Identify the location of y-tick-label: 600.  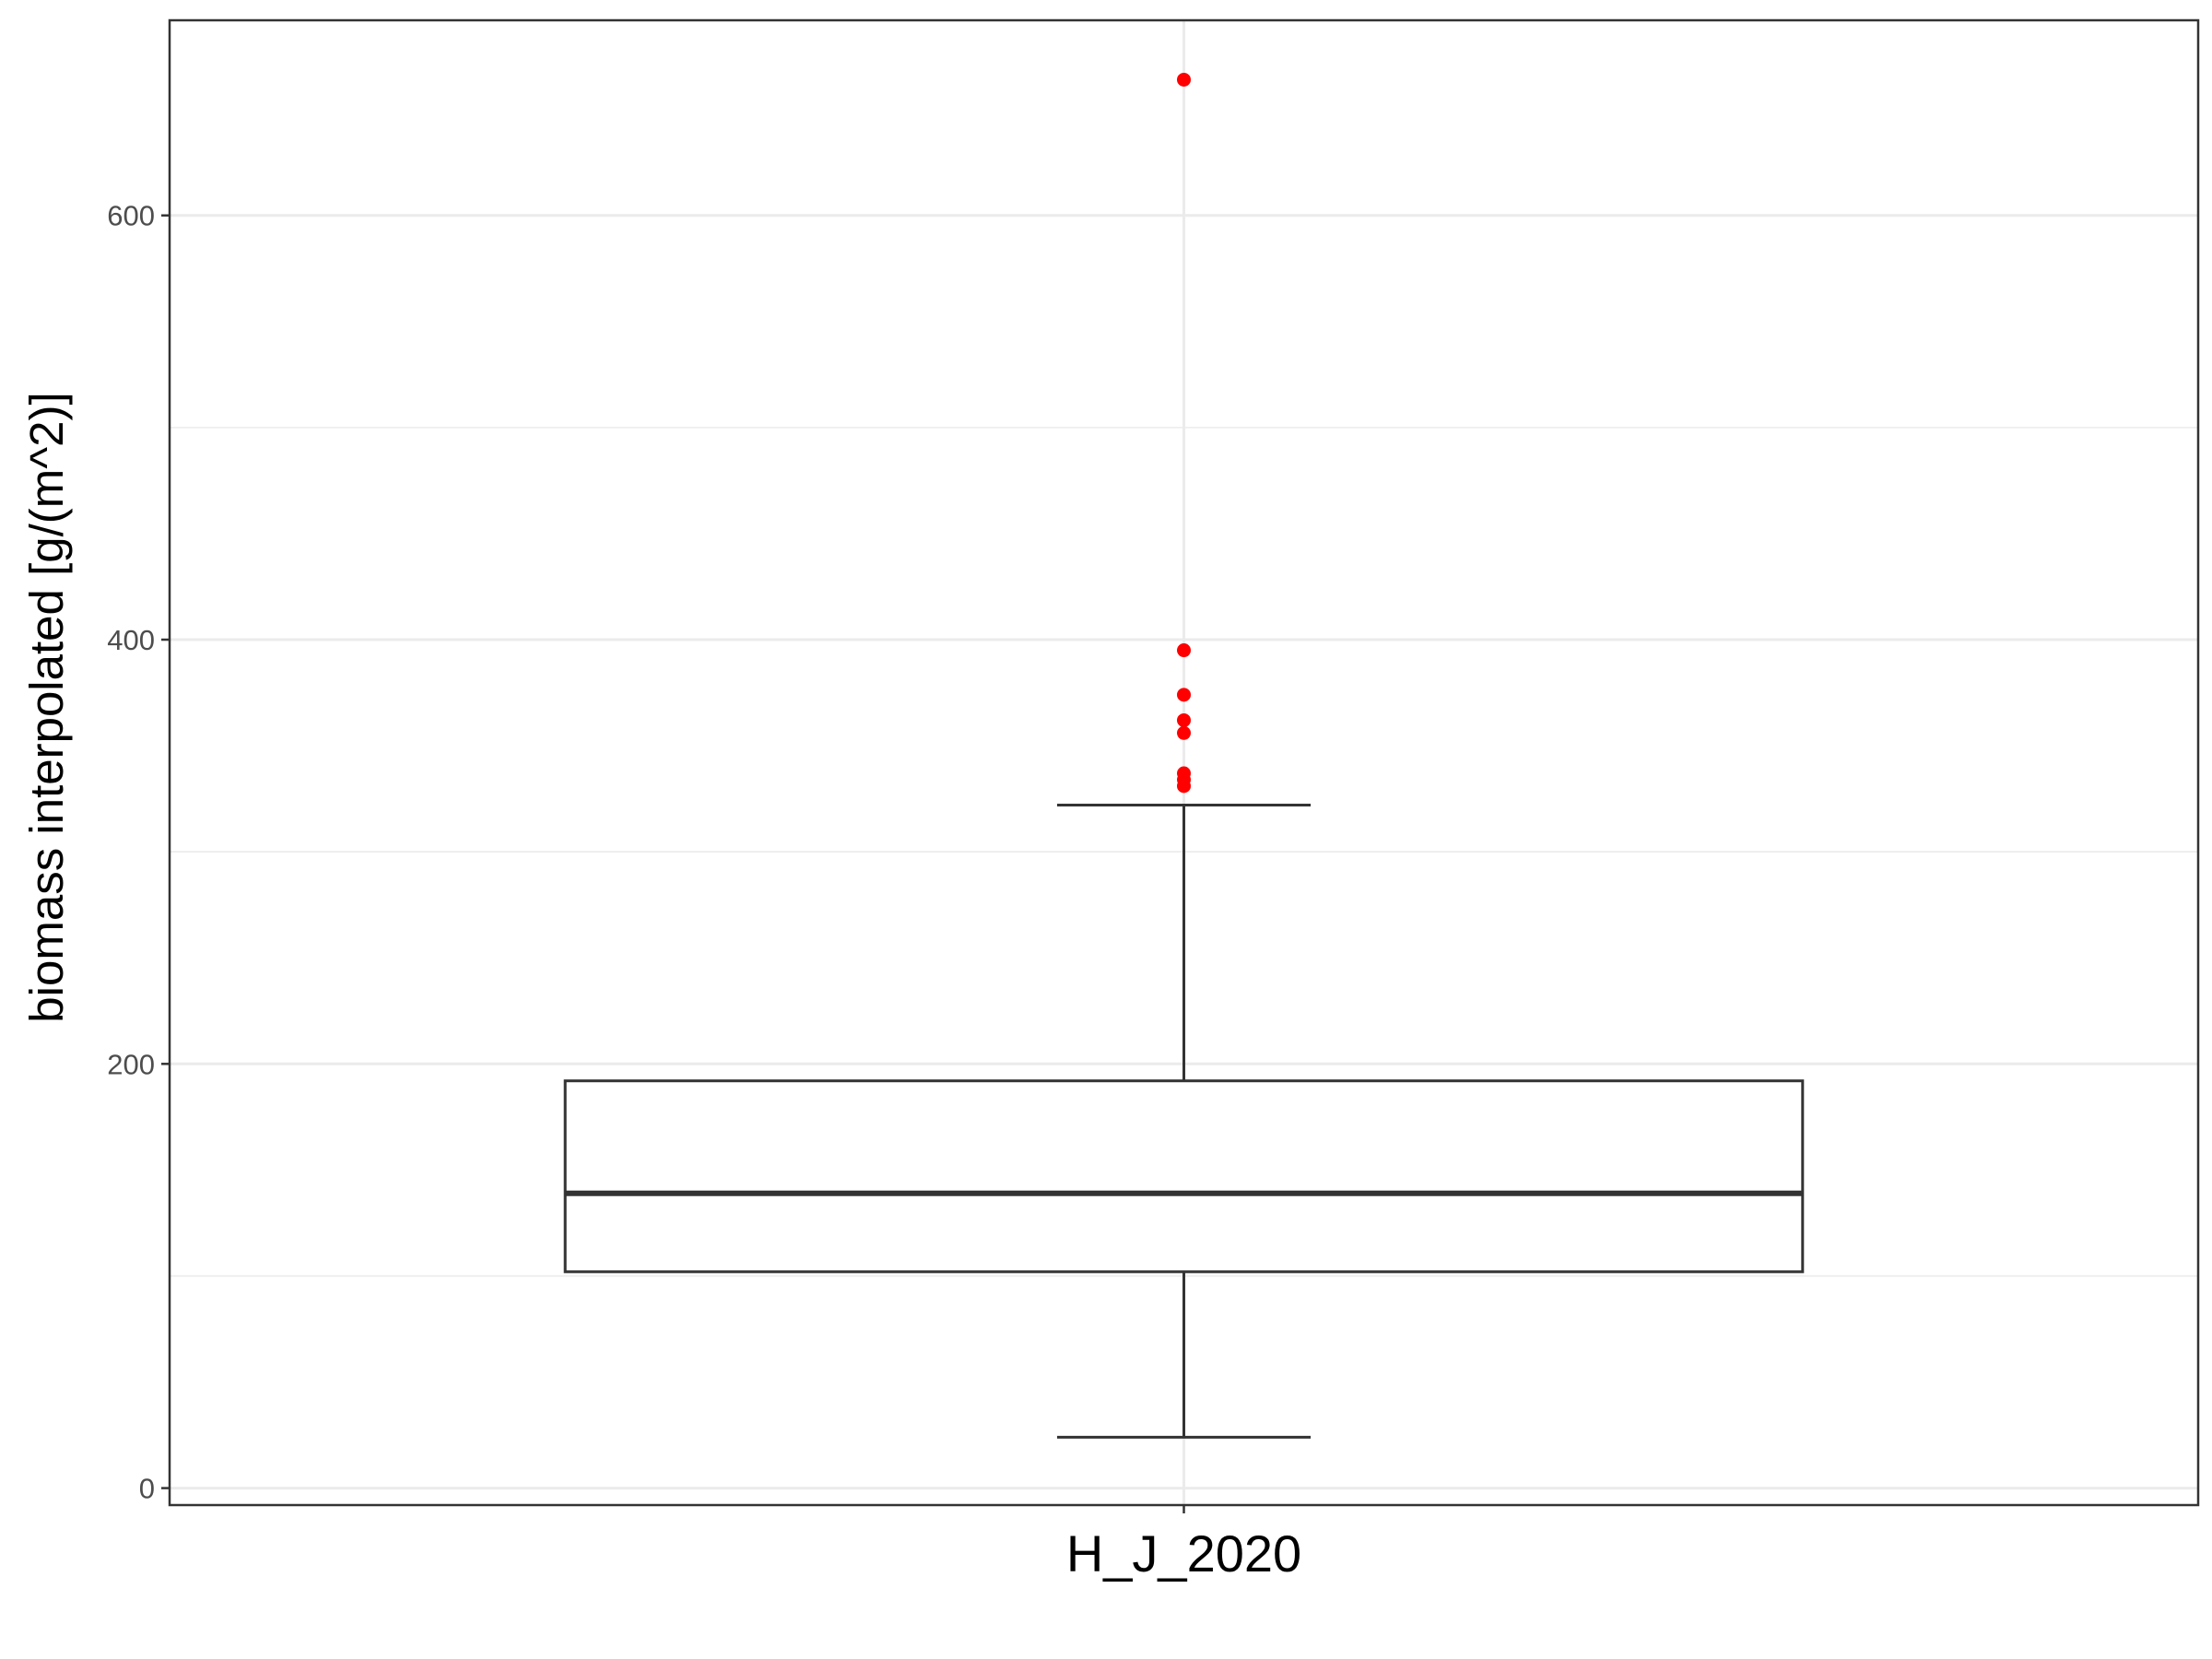
(131, 216).